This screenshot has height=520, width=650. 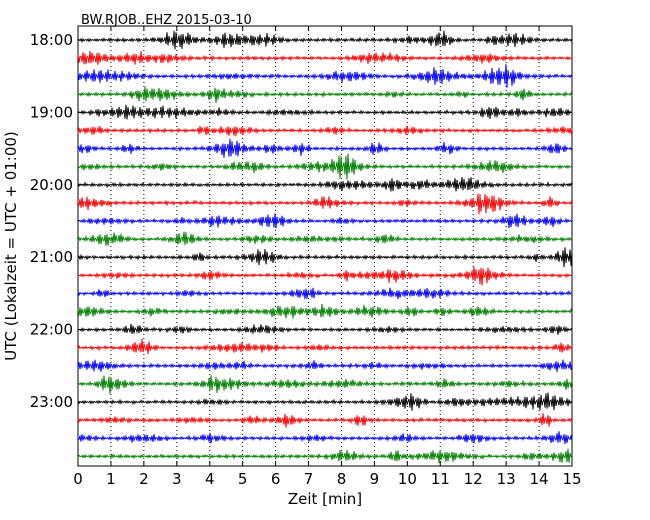 What do you see at coordinates (51, 185) in the screenshot?
I see `y-tick-label: 20:00` at bounding box center [51, 185].